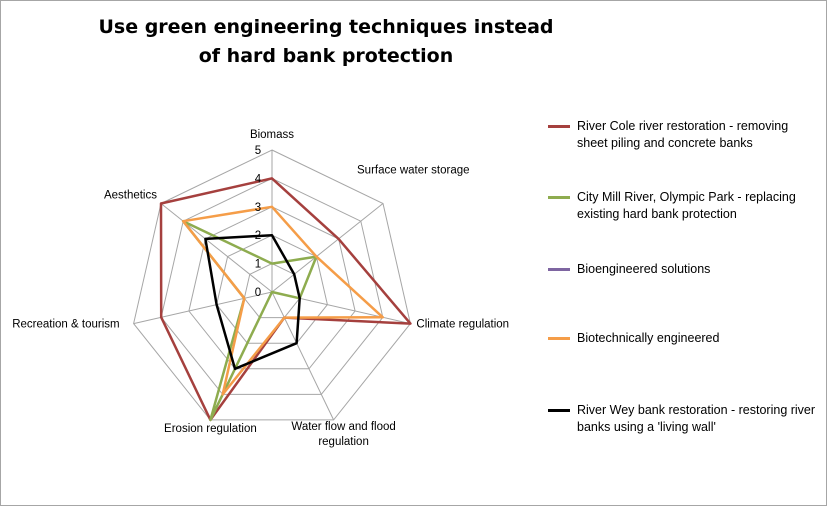  Describe the element at coordinates (644, 269) in the screenshot. I see `legend-label: Bioengineered solutions` at that location.